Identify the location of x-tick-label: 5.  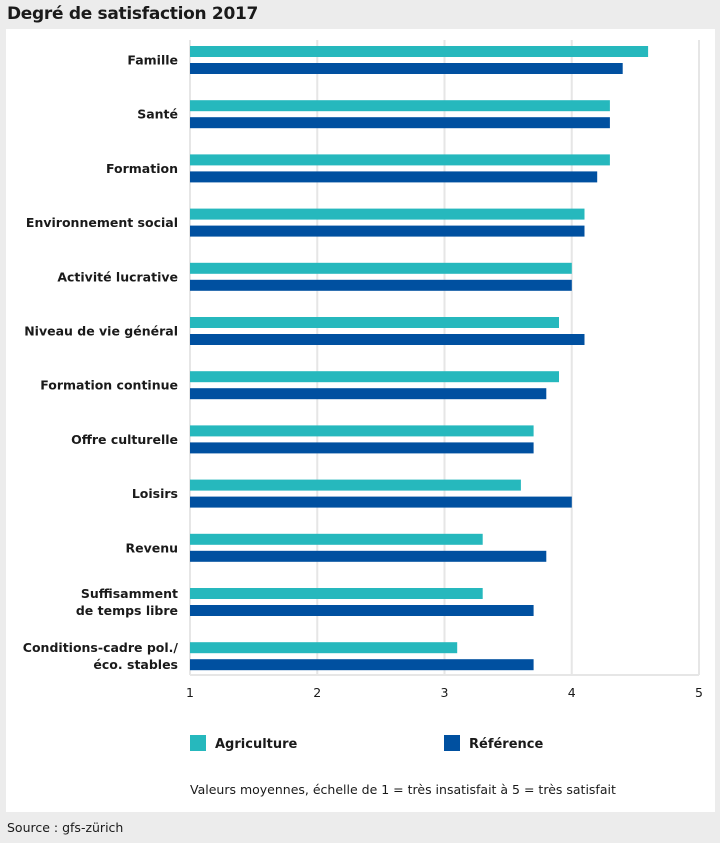
(699, 692).